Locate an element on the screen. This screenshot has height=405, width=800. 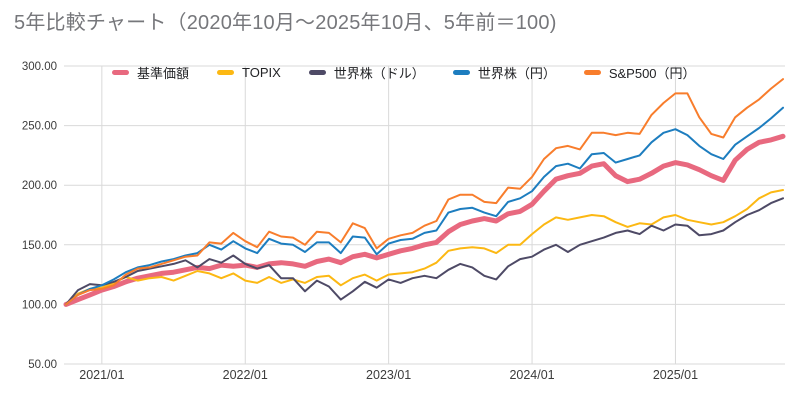
legend-item-sp500-jpy: S&P500（円） is located at coordinates (639, 72).